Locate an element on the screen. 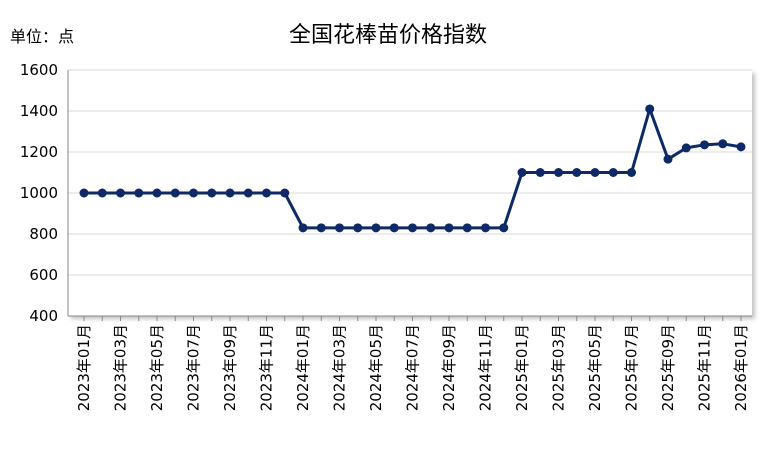 This screenshot has height=453, width=776. x-tick-label: 2023年05月 is located at coordinates (157, 367).